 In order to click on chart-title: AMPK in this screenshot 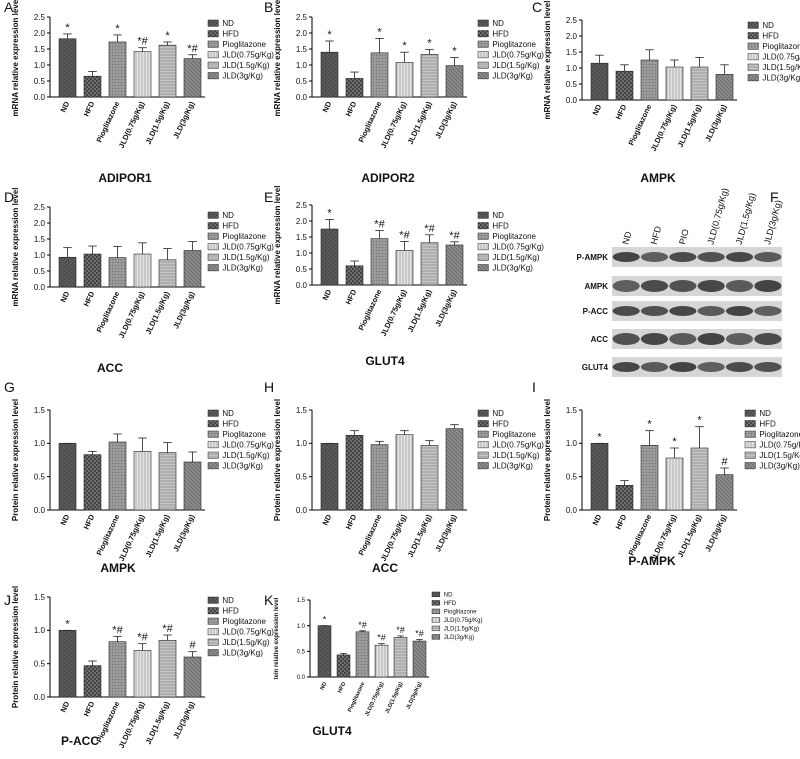, I will do `click(118, 568)`.